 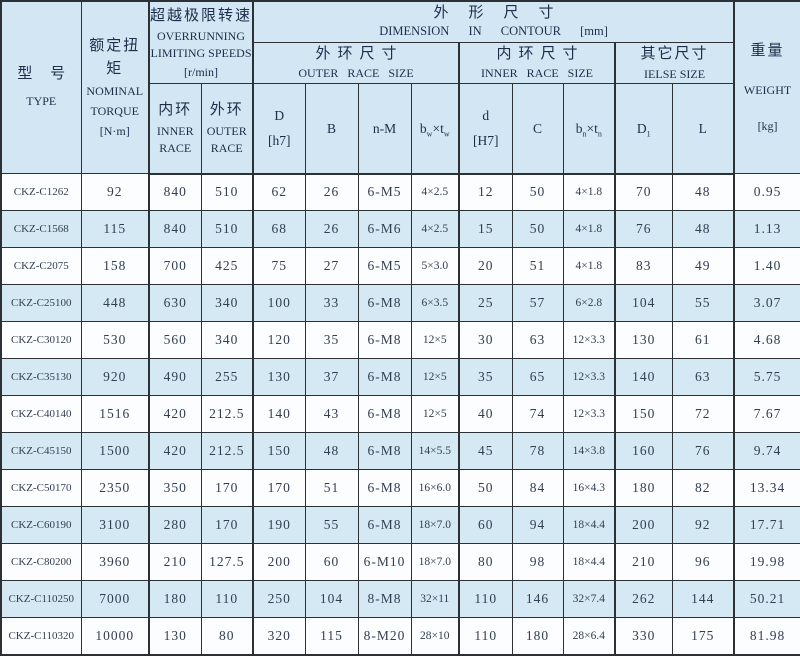 I want to click on value-cell: 72, so click(x=703, y=414).